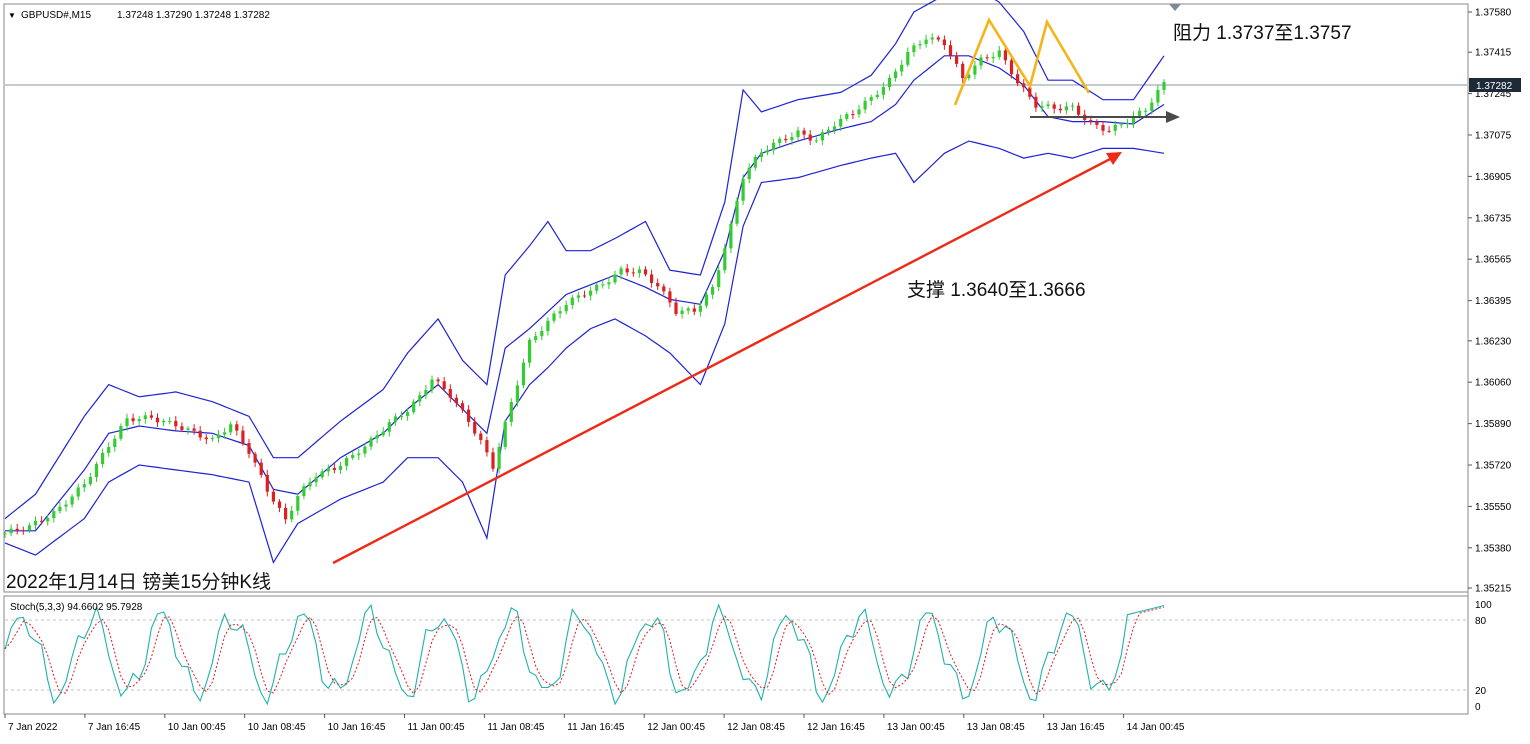  What do you see at coordinates (277, 727) in the screenshot?
I see `x-tick-label: 10 Jan 08:45` at bounding box center [277, 727].